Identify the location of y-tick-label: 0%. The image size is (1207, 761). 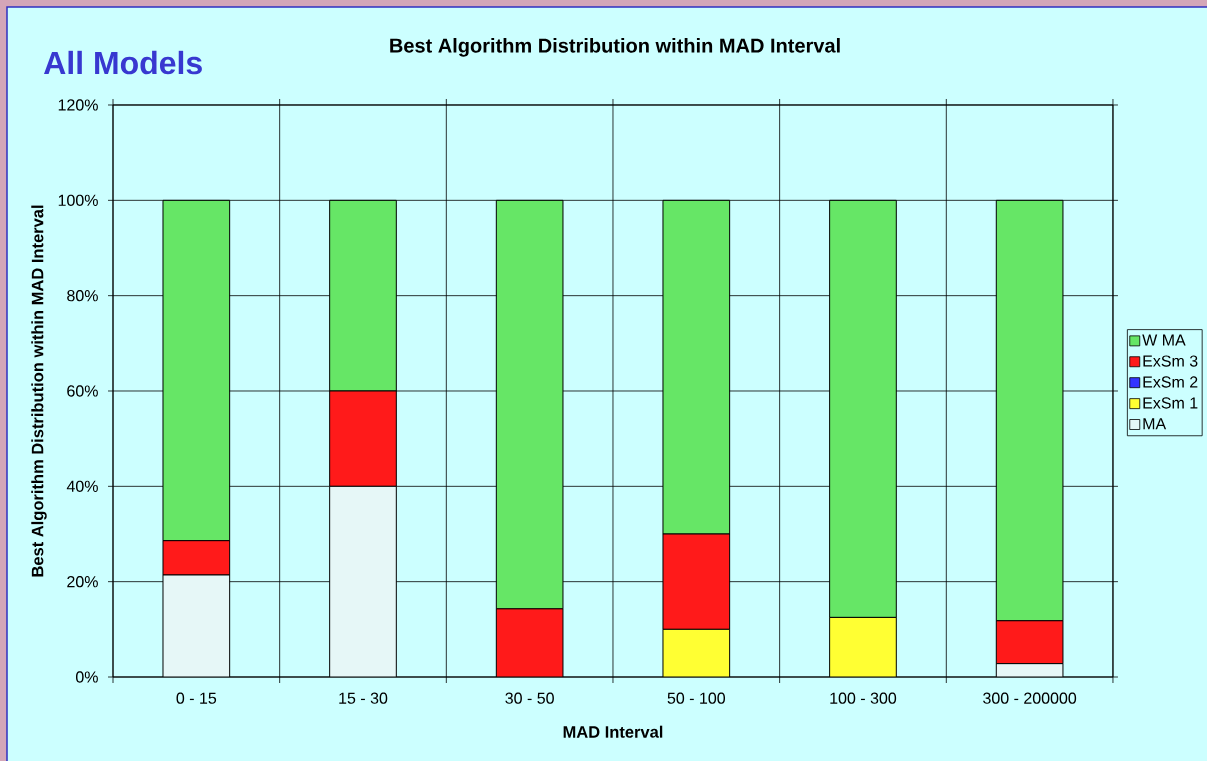
(86, 677).